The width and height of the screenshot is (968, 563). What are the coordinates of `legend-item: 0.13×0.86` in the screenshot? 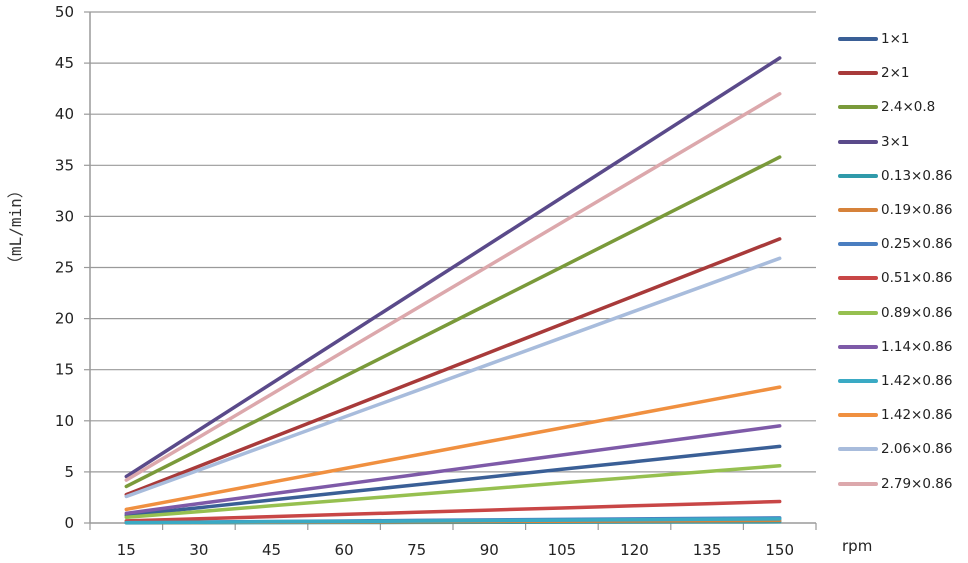 It's located at (895, 176).